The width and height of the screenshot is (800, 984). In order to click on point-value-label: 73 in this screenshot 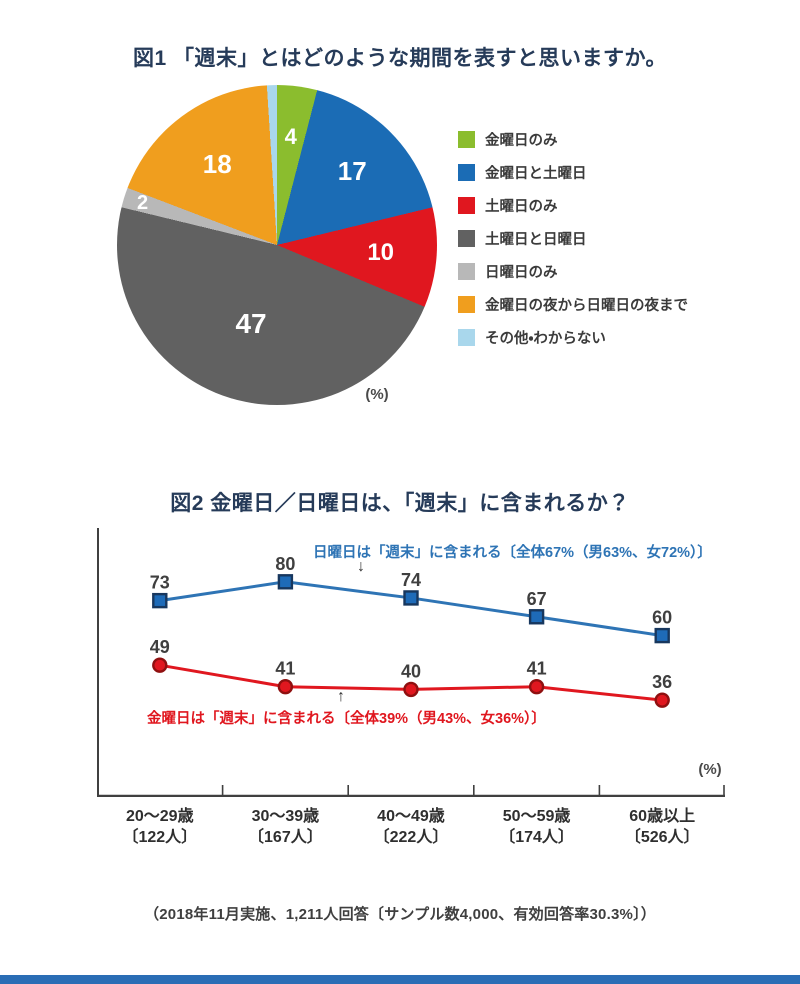, I will do `click(160, 583)`.